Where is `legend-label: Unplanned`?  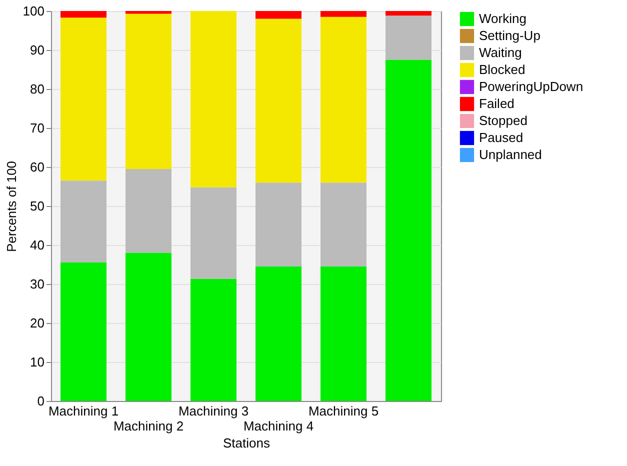
legend-label: Unplanned is located at coordinates (510, 154).